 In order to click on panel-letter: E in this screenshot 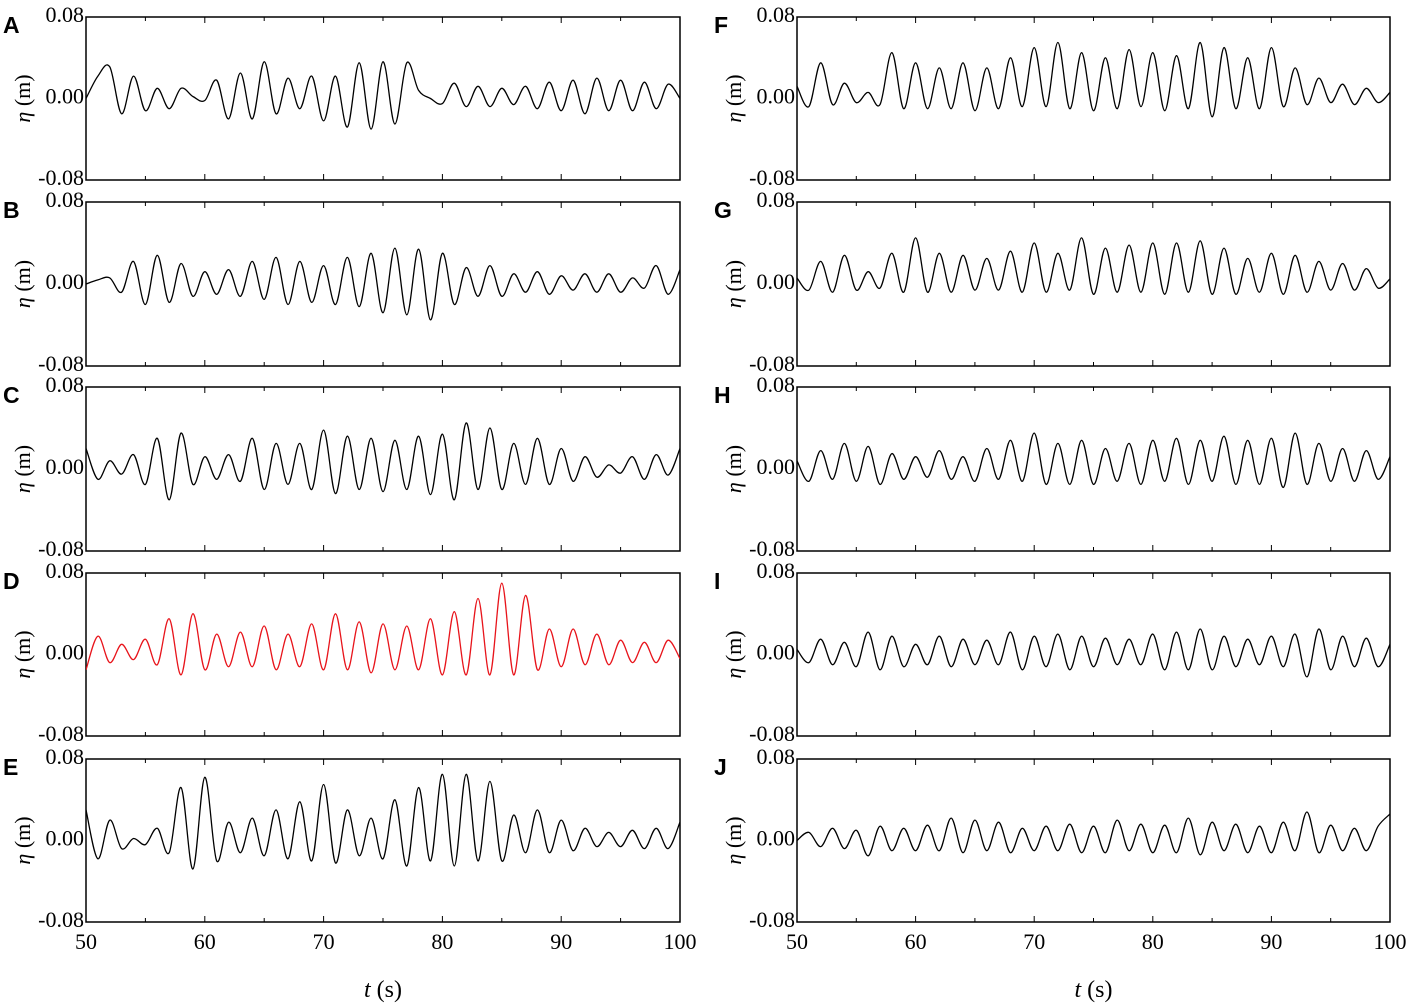, I will do `click(10, 767)`.